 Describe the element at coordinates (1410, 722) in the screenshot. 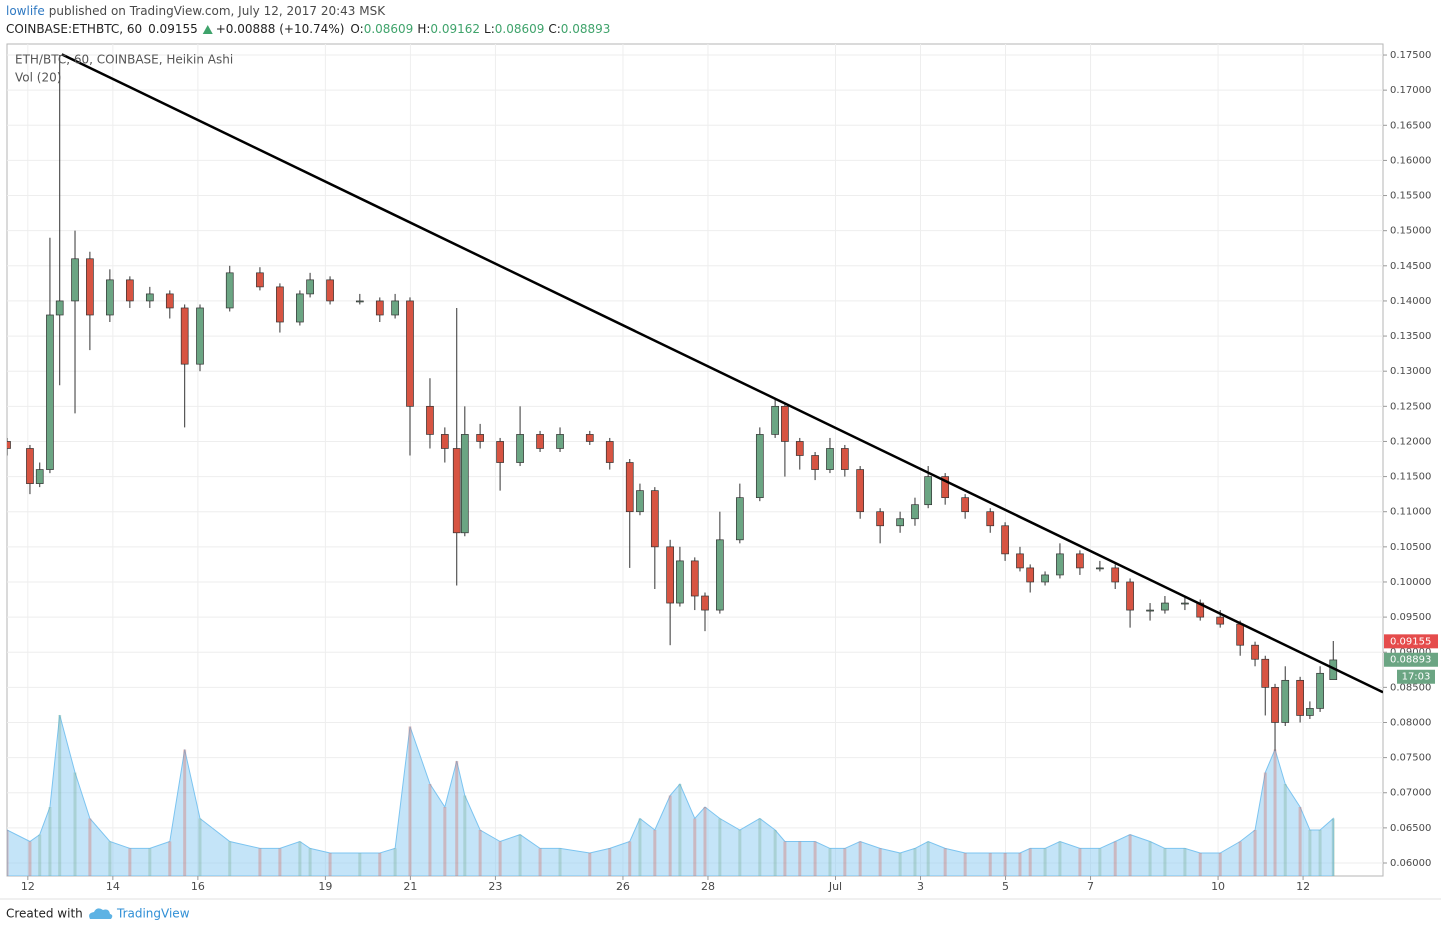

I see `y-tick-label: 0.08000` at that location.